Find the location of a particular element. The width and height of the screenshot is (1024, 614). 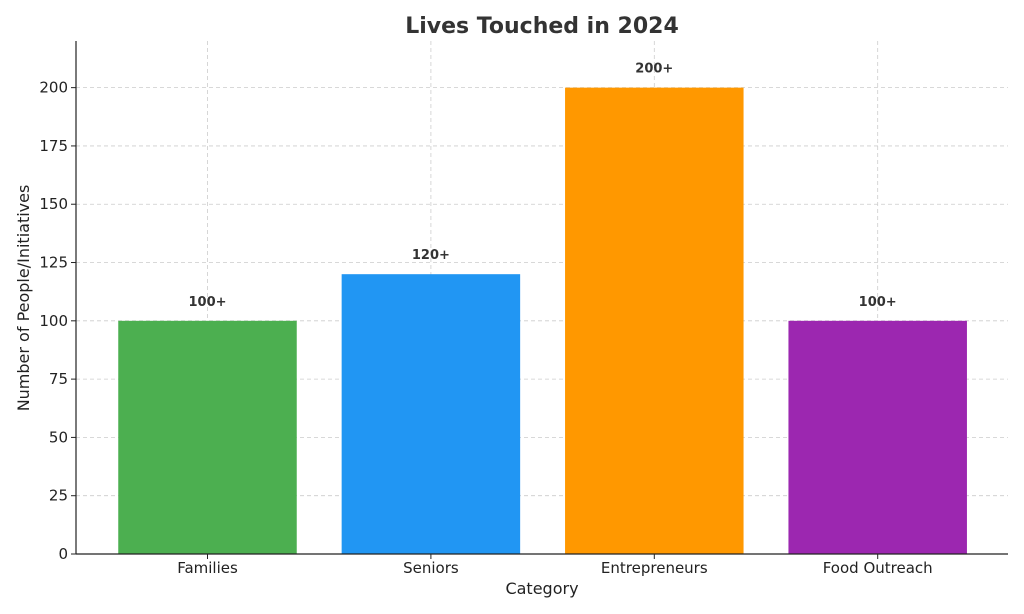

y-tick-label: 125 is located at coordinates (53, 263).